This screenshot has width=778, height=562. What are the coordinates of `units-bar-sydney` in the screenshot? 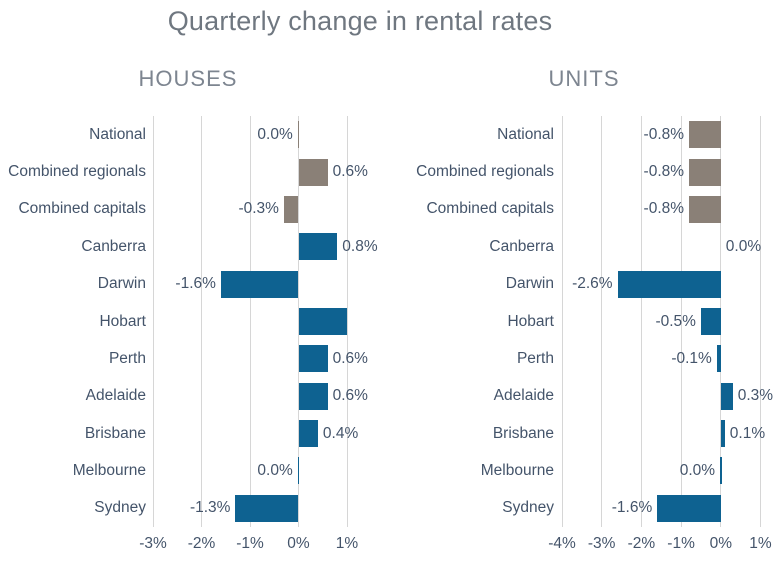 It's located at (689, 508).